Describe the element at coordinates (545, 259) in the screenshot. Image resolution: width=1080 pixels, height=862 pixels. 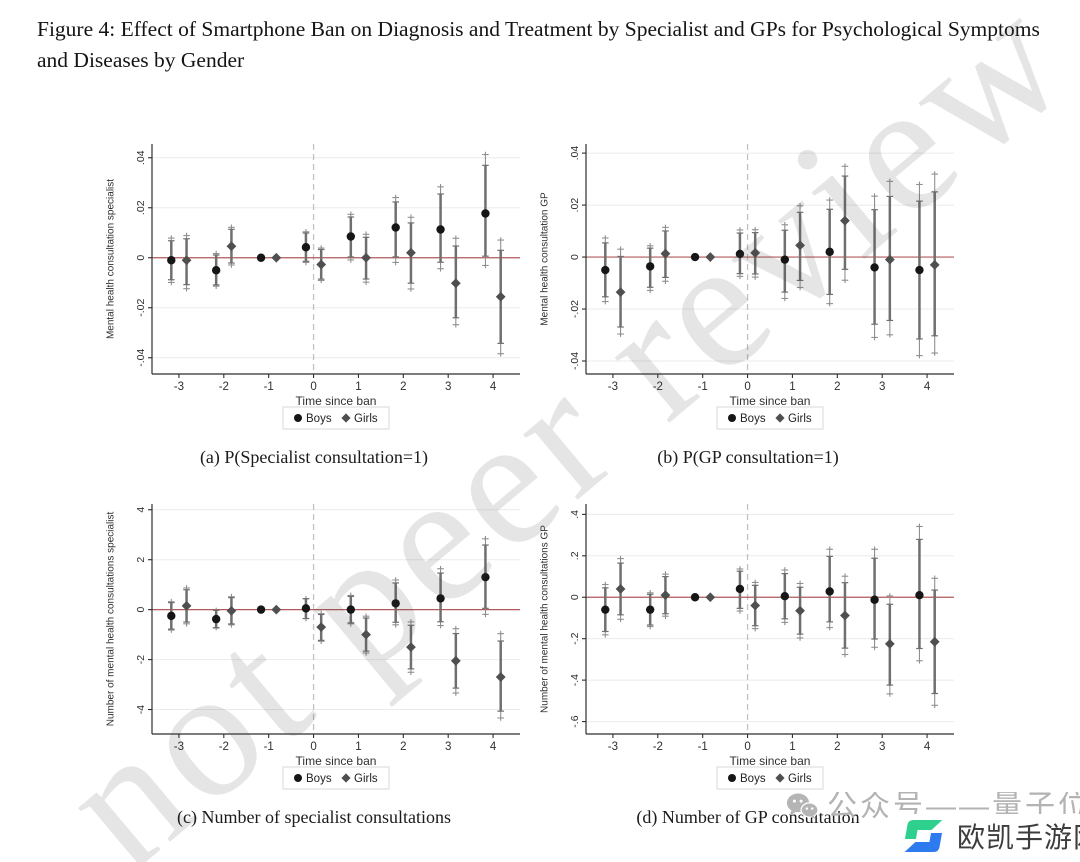
I see `y-axis-title: Mental health consultation GP` at that location.